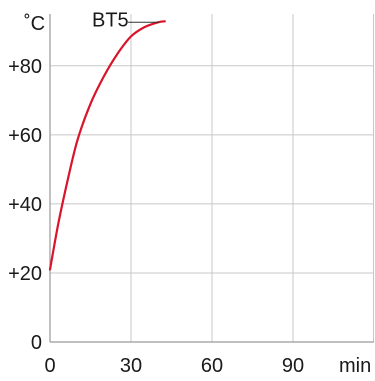 The width and height of the screenshot is (375, 381). I want to click on y-tick-label-40: +40, so click(25, 205).